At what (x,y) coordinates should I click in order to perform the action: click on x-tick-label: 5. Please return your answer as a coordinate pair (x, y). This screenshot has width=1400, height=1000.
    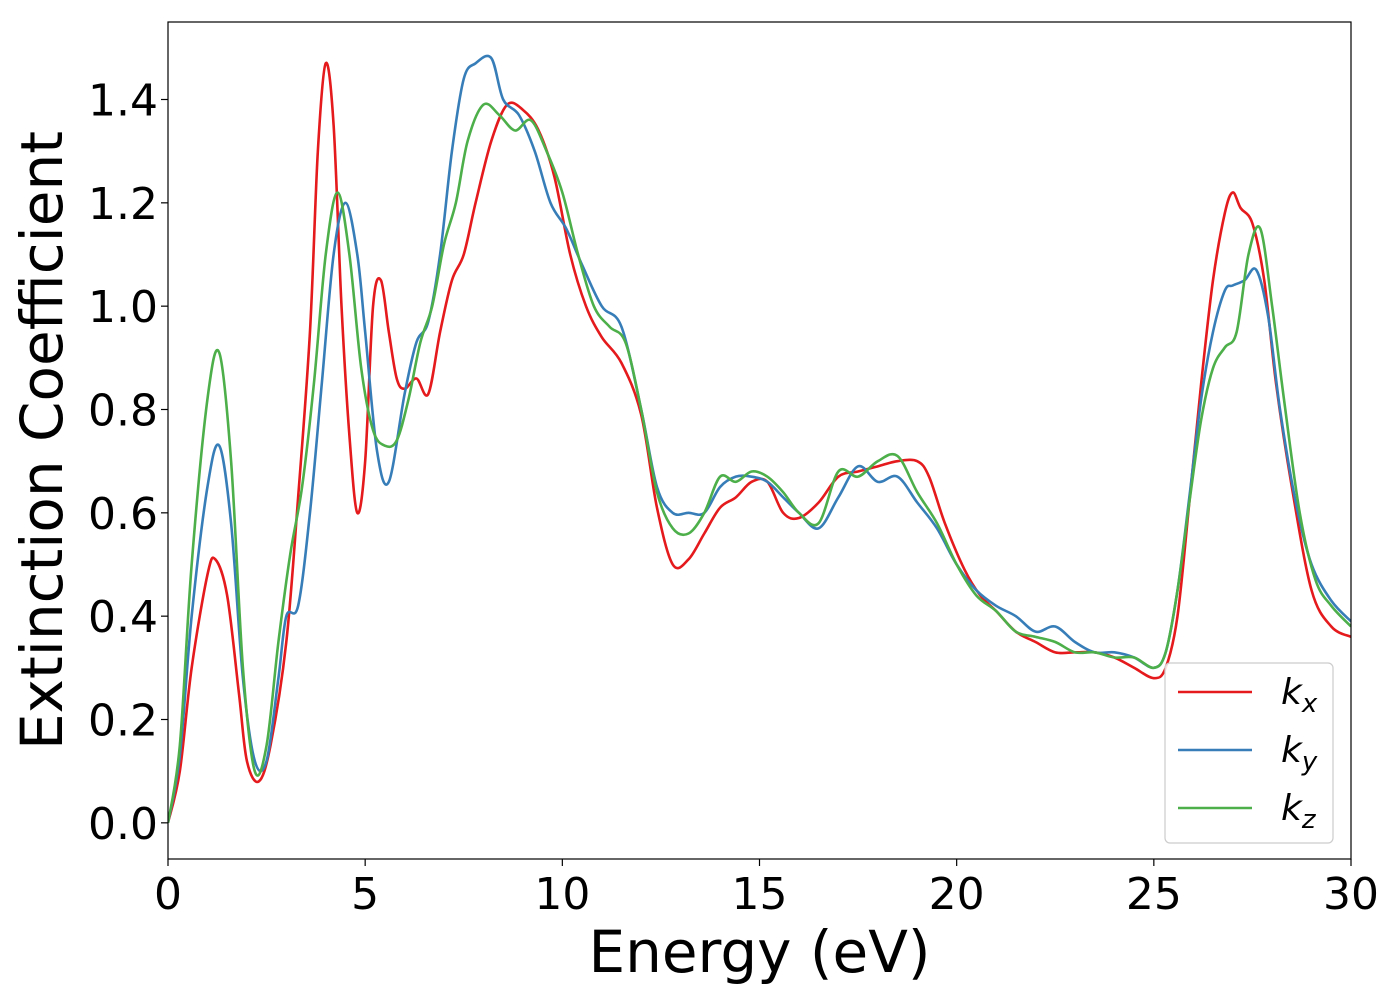
    Looking at the image, I should click on (365, 894).